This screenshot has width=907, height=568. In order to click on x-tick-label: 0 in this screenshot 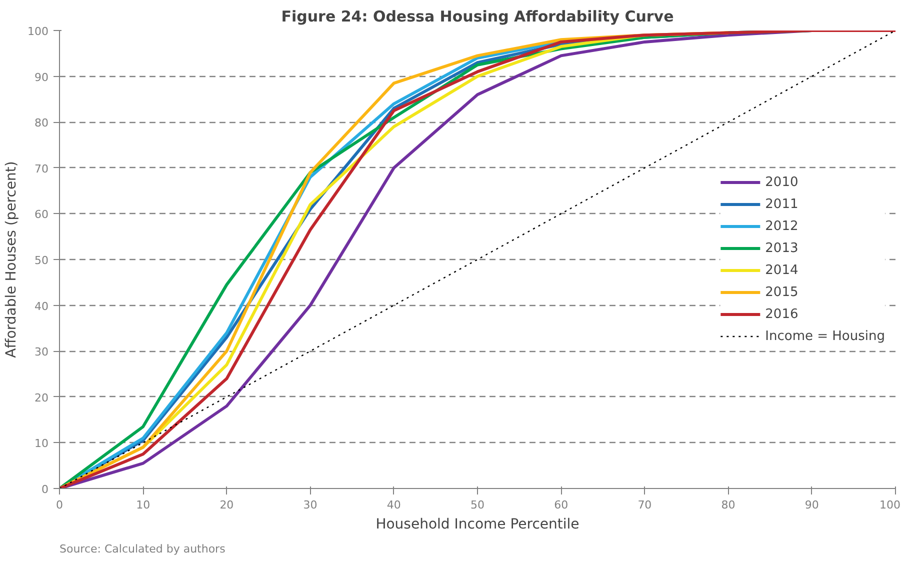, I will do `click(59, 505)`.